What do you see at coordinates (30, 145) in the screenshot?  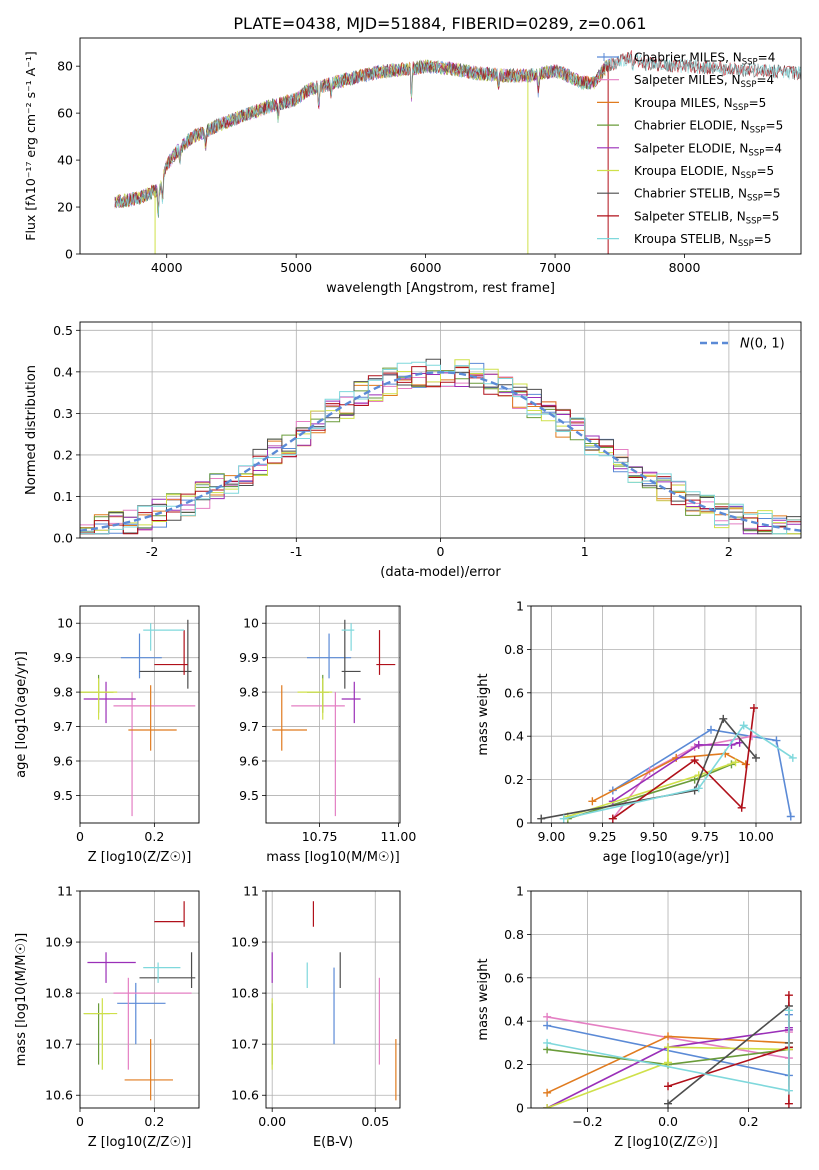 I see `y-axis-label: Flux [fλ10⁻¹⁷ erg cm⁻² s⁻¹ A⁻¹]` at bounding box center [30, 145].